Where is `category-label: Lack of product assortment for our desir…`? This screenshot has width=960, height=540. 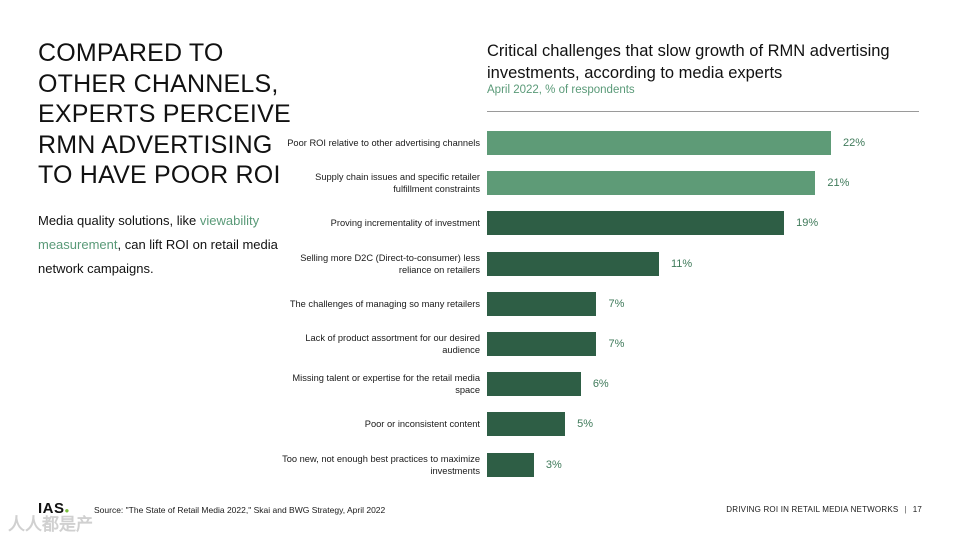 category-label: Lack of product assortment for our desir… is located at coordinates (392, 344).